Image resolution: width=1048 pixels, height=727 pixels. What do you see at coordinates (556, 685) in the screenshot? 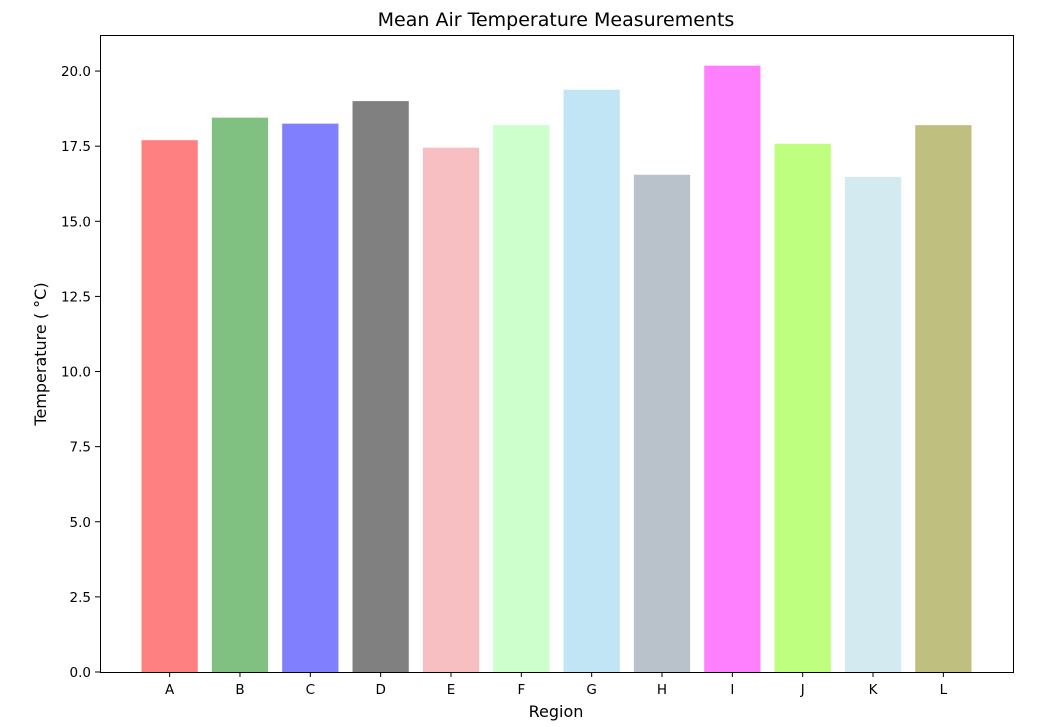
I see `x-axis: A B C D E F G H I J K L` at bounding box center [556, 685].